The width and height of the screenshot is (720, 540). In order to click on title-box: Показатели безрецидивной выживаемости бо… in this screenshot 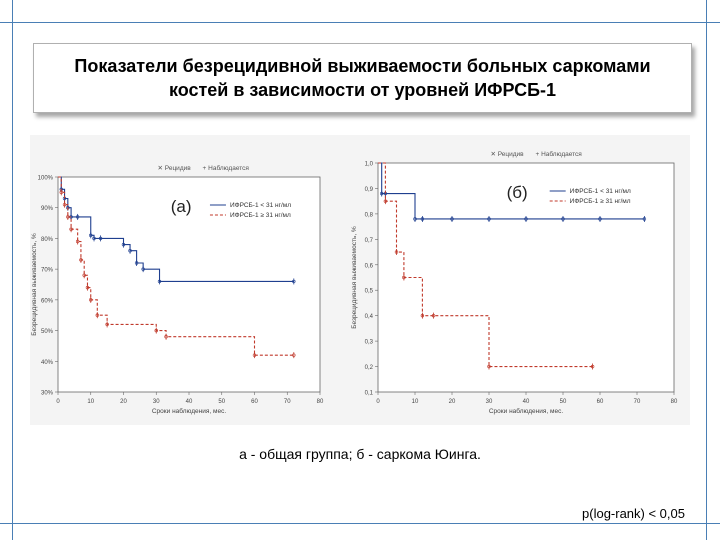, I will do `click(362, 78)`.